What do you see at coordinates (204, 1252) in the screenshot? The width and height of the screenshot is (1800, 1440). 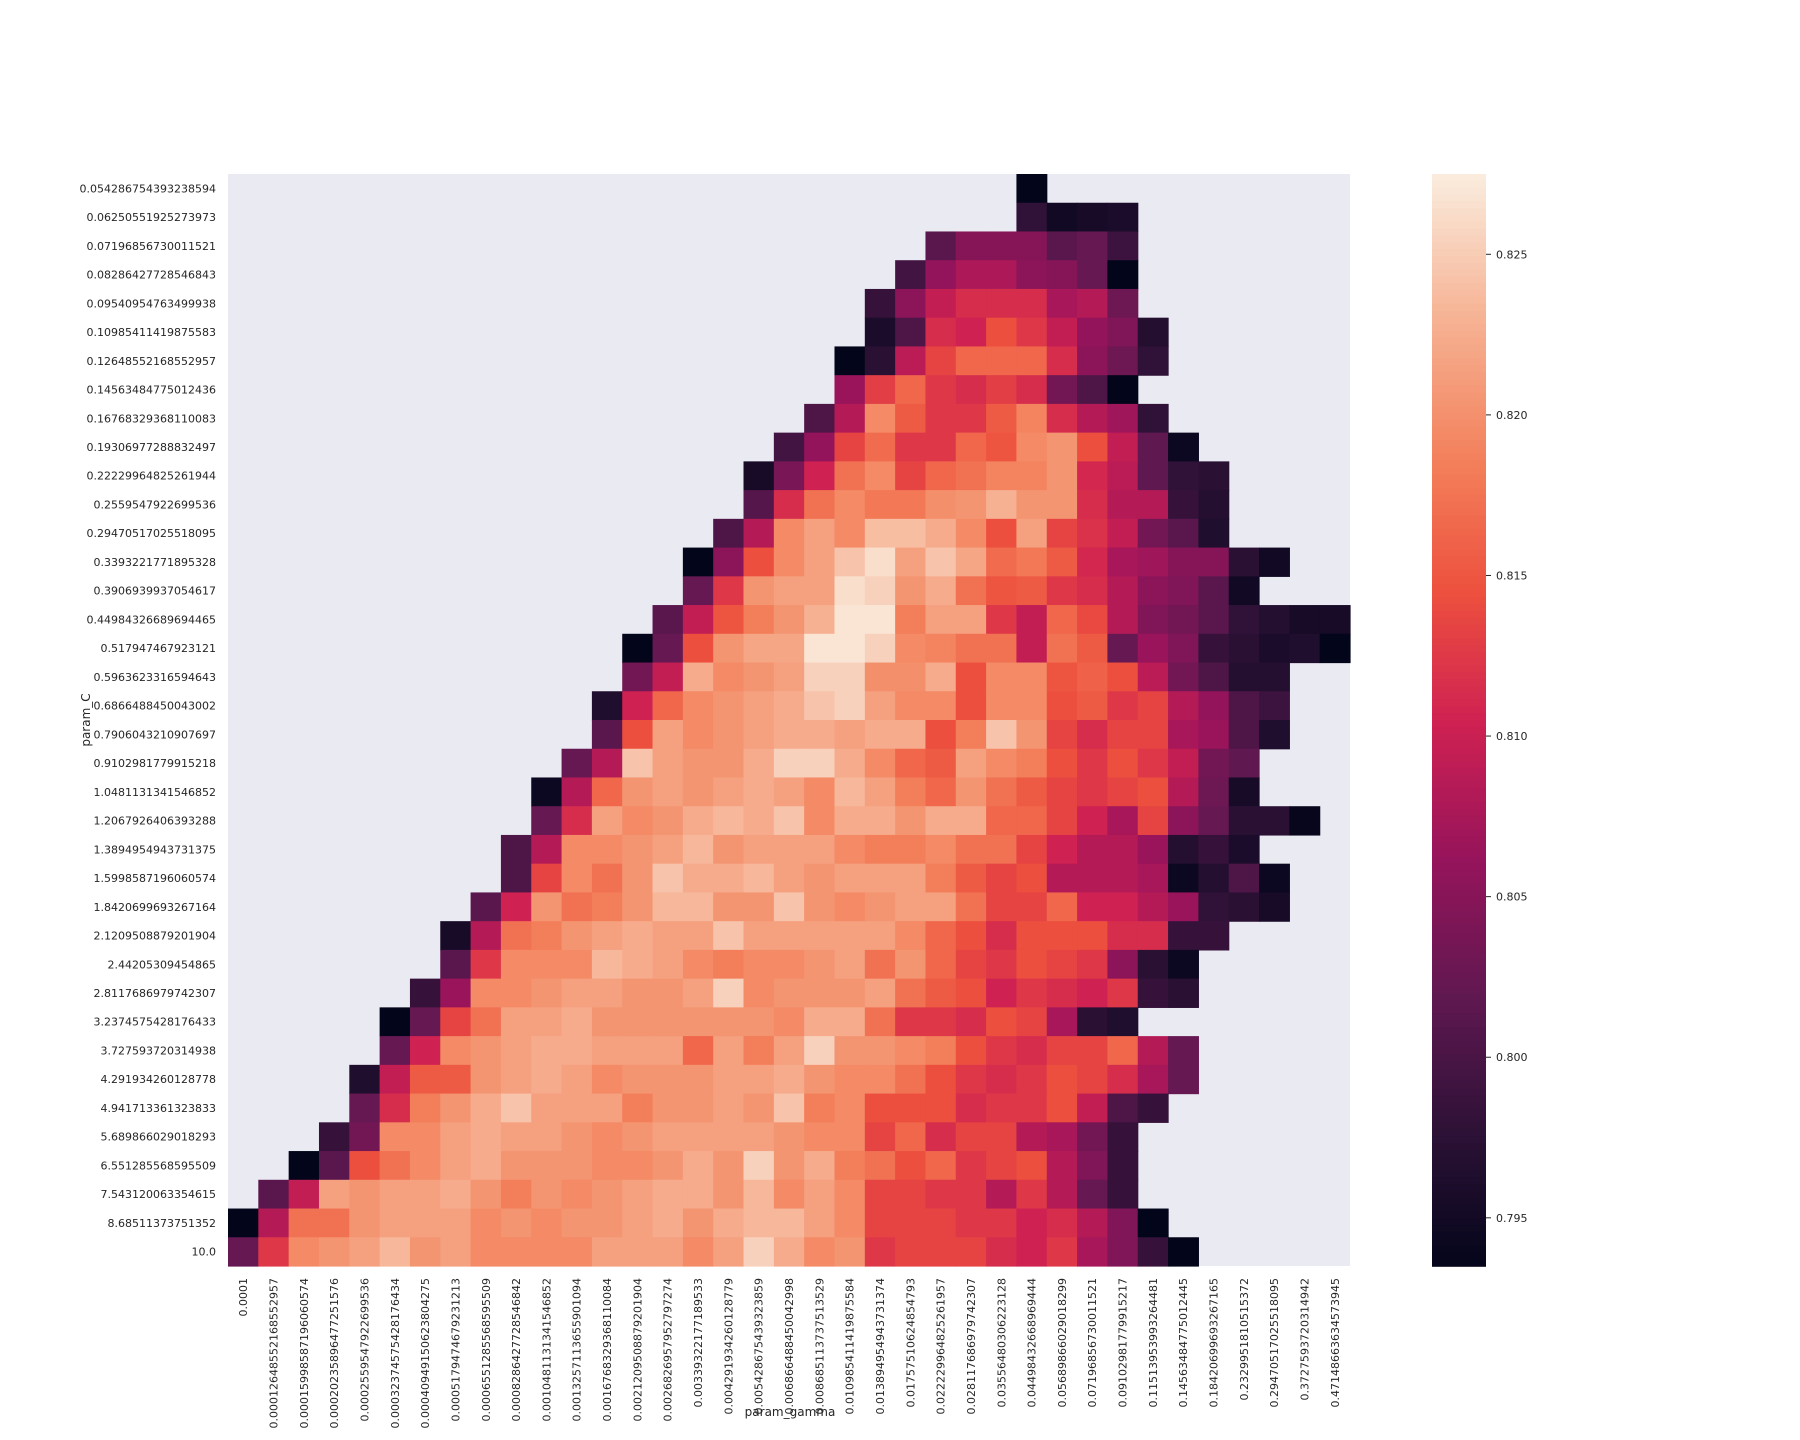 I see `y-tick-label: 10.0` at bounding box center [204, 1252].